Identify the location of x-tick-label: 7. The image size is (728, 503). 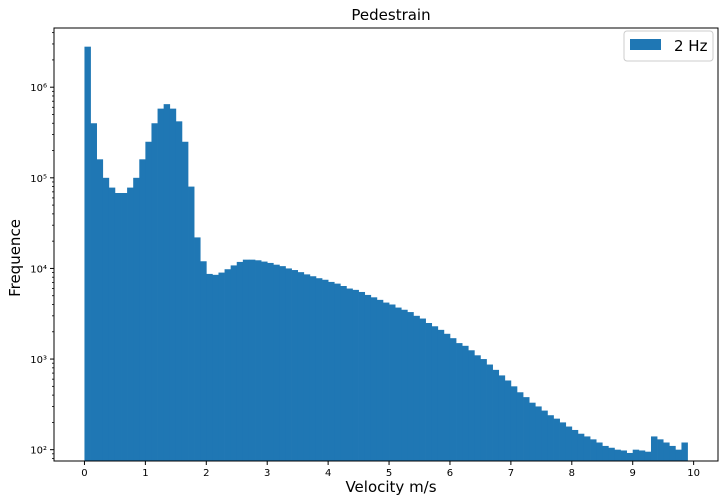
(511, 473).